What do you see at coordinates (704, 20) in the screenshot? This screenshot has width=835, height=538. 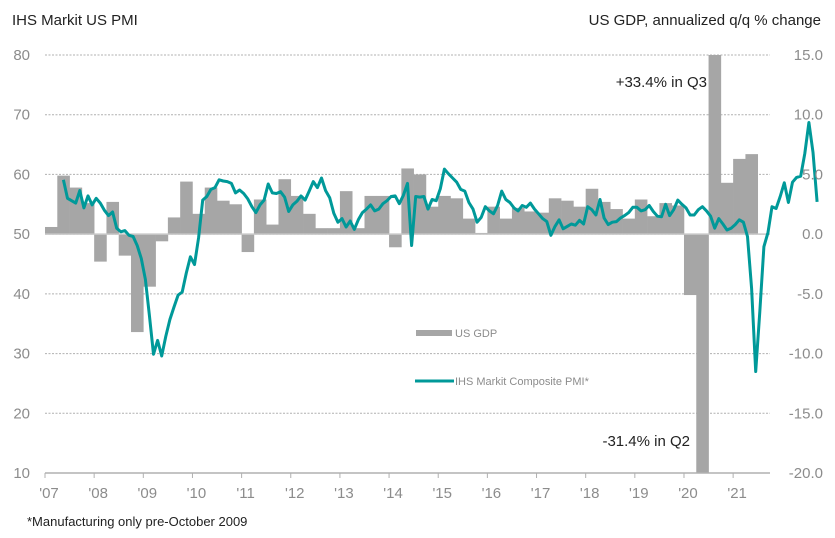 I see `right-axis-title: US GDP, annualized q/q % change` at bounding box center [704, 20].